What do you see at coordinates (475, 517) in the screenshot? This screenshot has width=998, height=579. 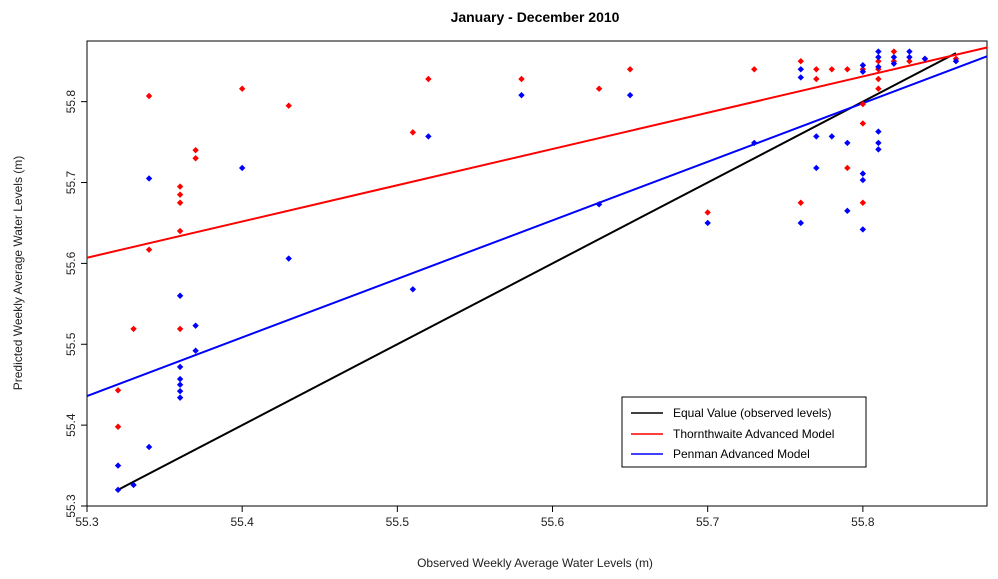 I see `x-axis: 55.3 55.4 55.5 55.6 55.7 55.8` at bounding box center [475, 517].